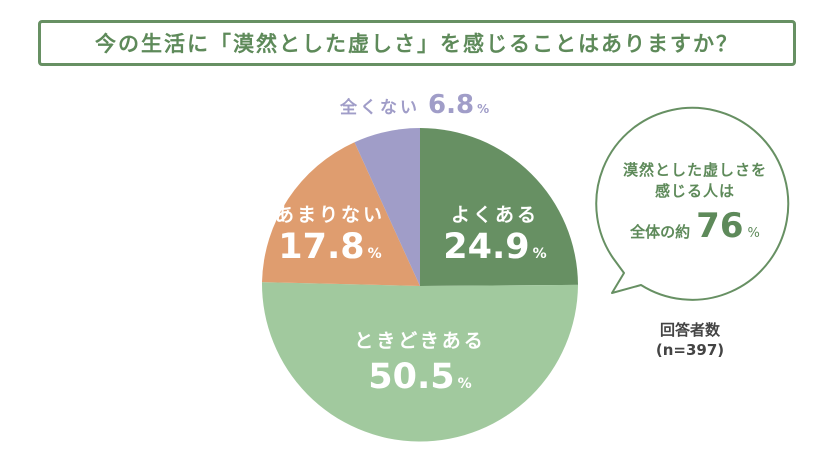 This screenshot has height=473, width=840. I want to click on slice-never, so click(387, 206).